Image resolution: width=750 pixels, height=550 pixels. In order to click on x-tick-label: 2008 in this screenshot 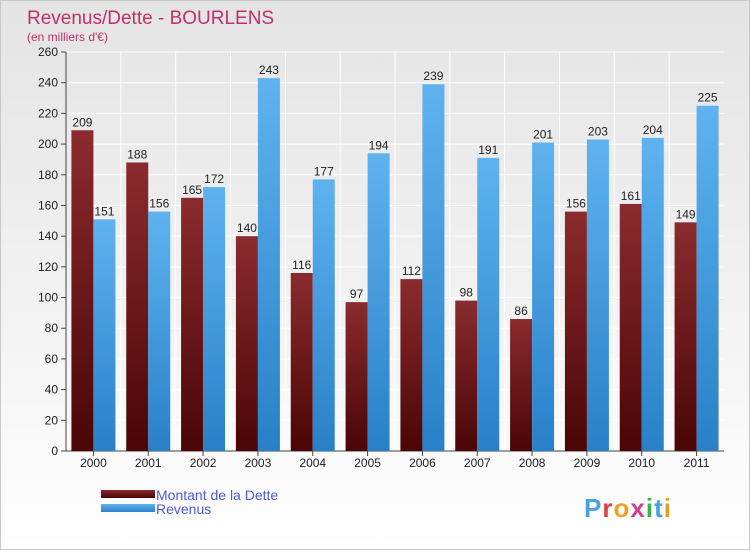, I will do `click(532, 463)`.